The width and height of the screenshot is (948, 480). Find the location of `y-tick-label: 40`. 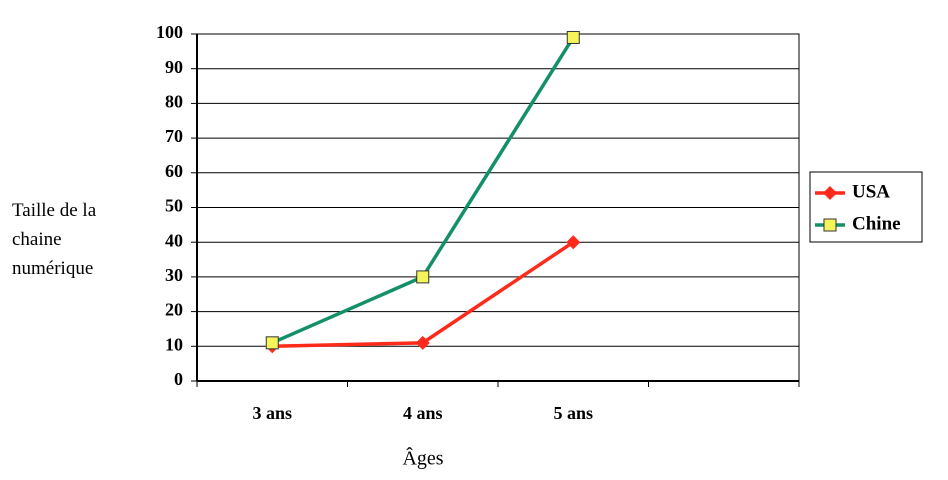

y-tick-label: 40 is located at coordinates (174, 240).